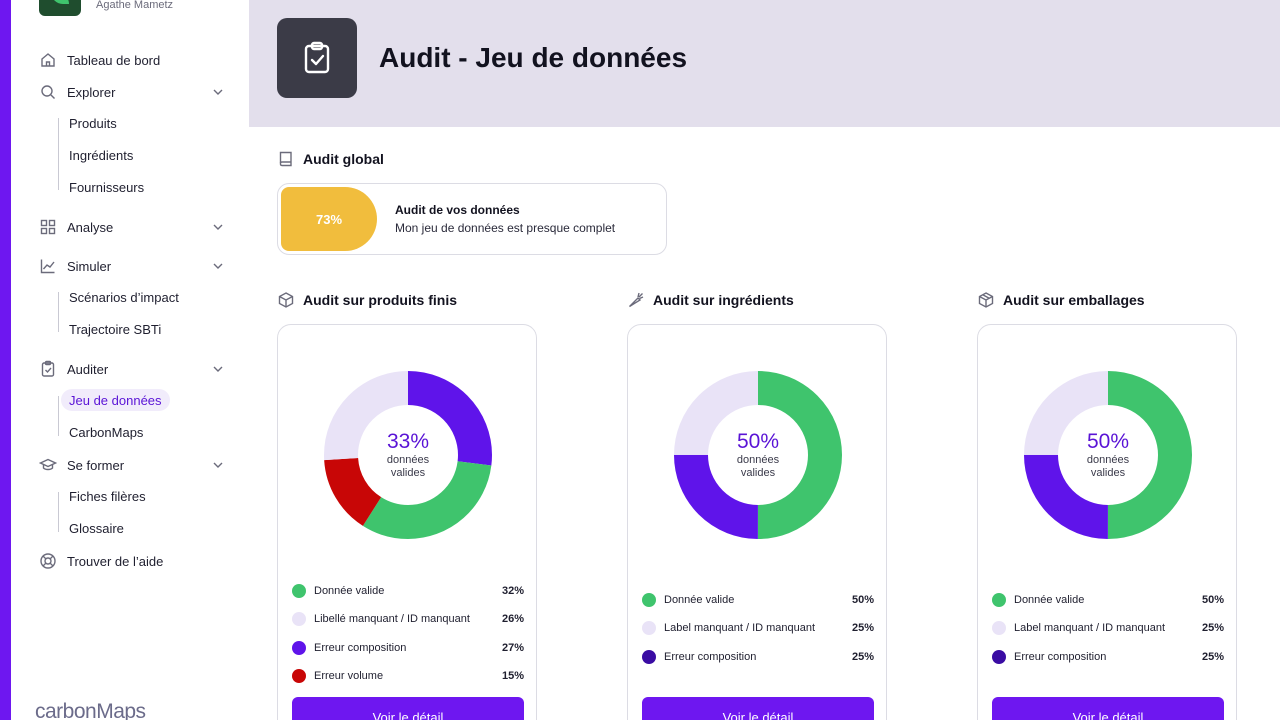 The height and width of the screenshot is (720, 1280). I want to click on legend-value: 50%, so click(862, 600).